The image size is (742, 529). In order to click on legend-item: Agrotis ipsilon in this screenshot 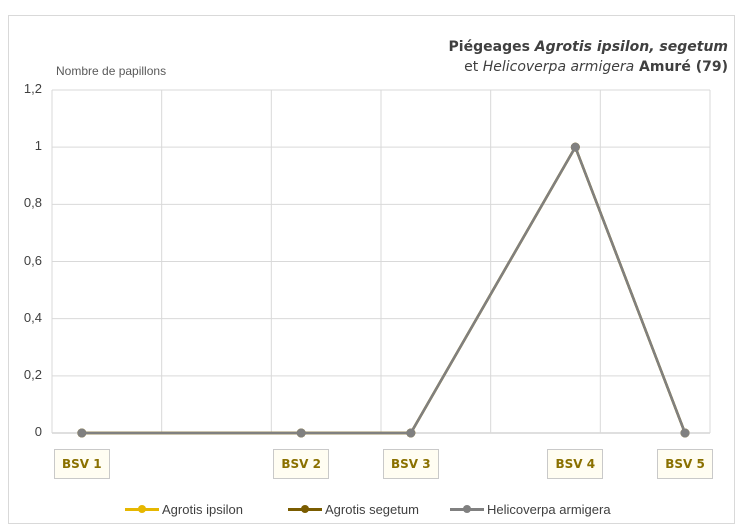, I will do `click(184, 509)`.